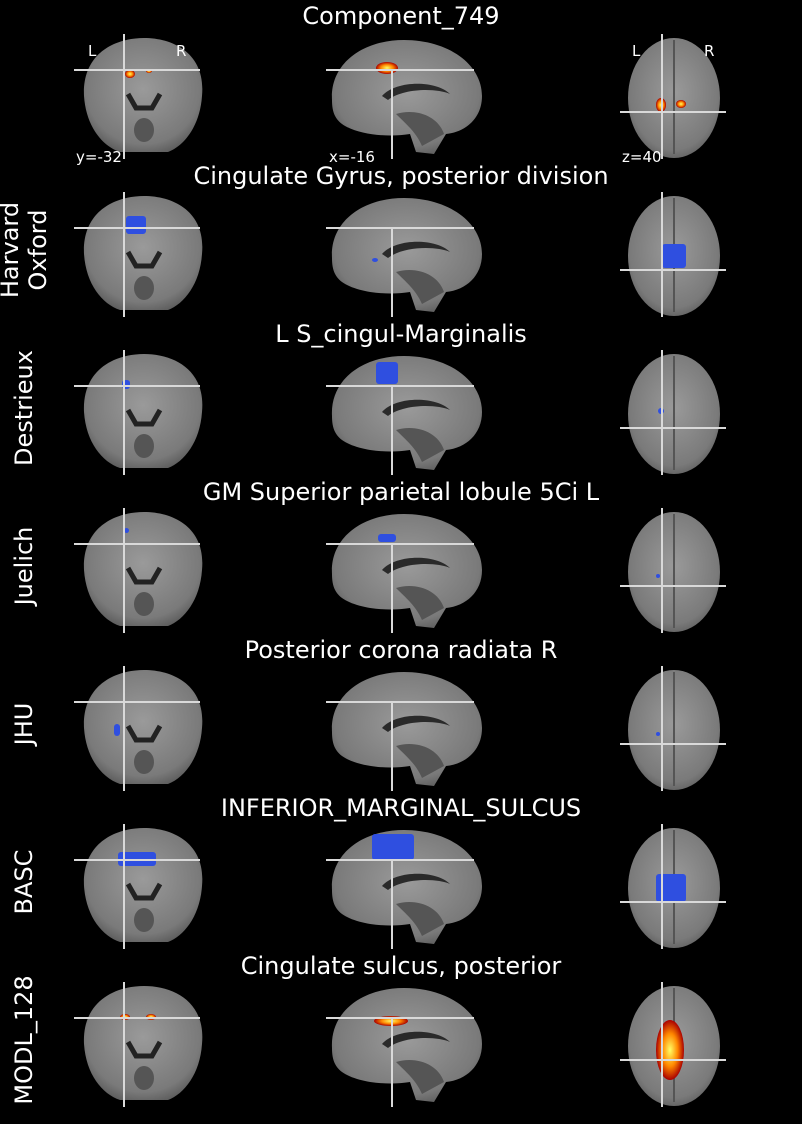 The width and height of the screenshot is (802, 1124). I want to click on atlas-label: JHU, so click(24, 724).